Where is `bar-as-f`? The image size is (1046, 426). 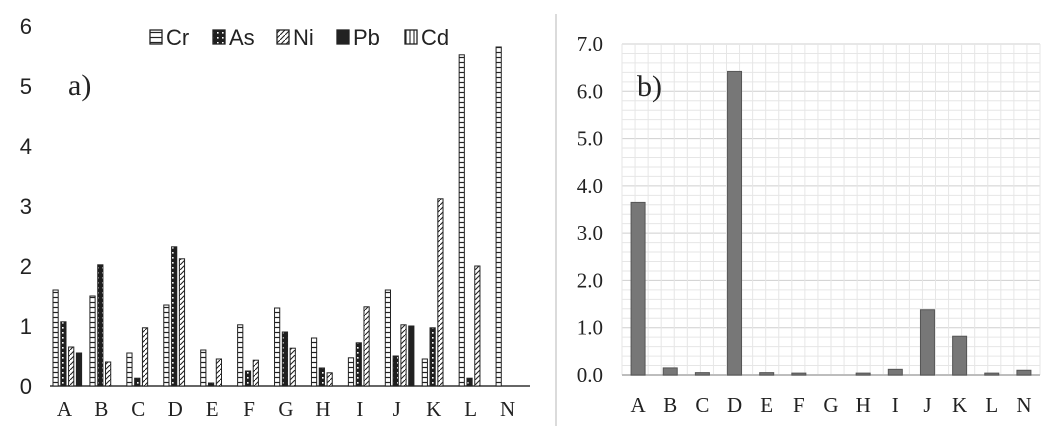
bar-as-f is located at coordinates (248, 378).